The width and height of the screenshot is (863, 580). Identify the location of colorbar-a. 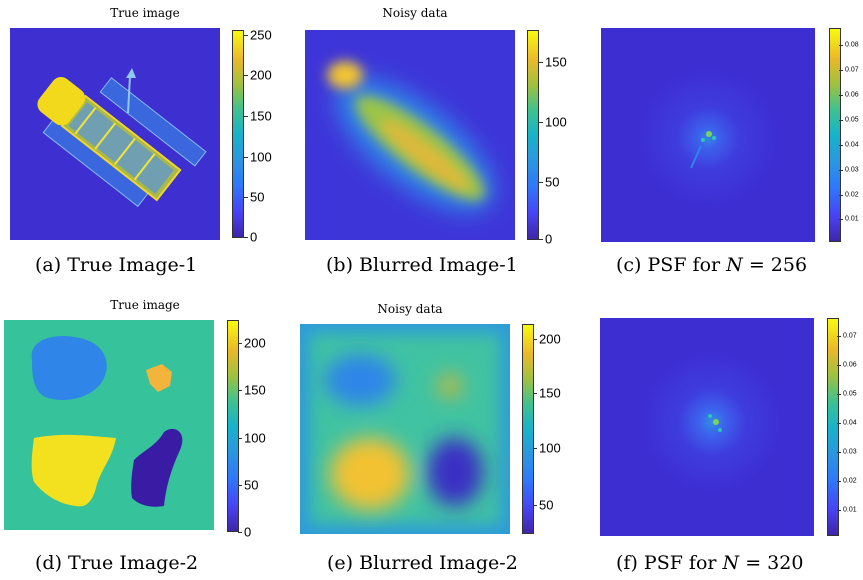
(238, 134).